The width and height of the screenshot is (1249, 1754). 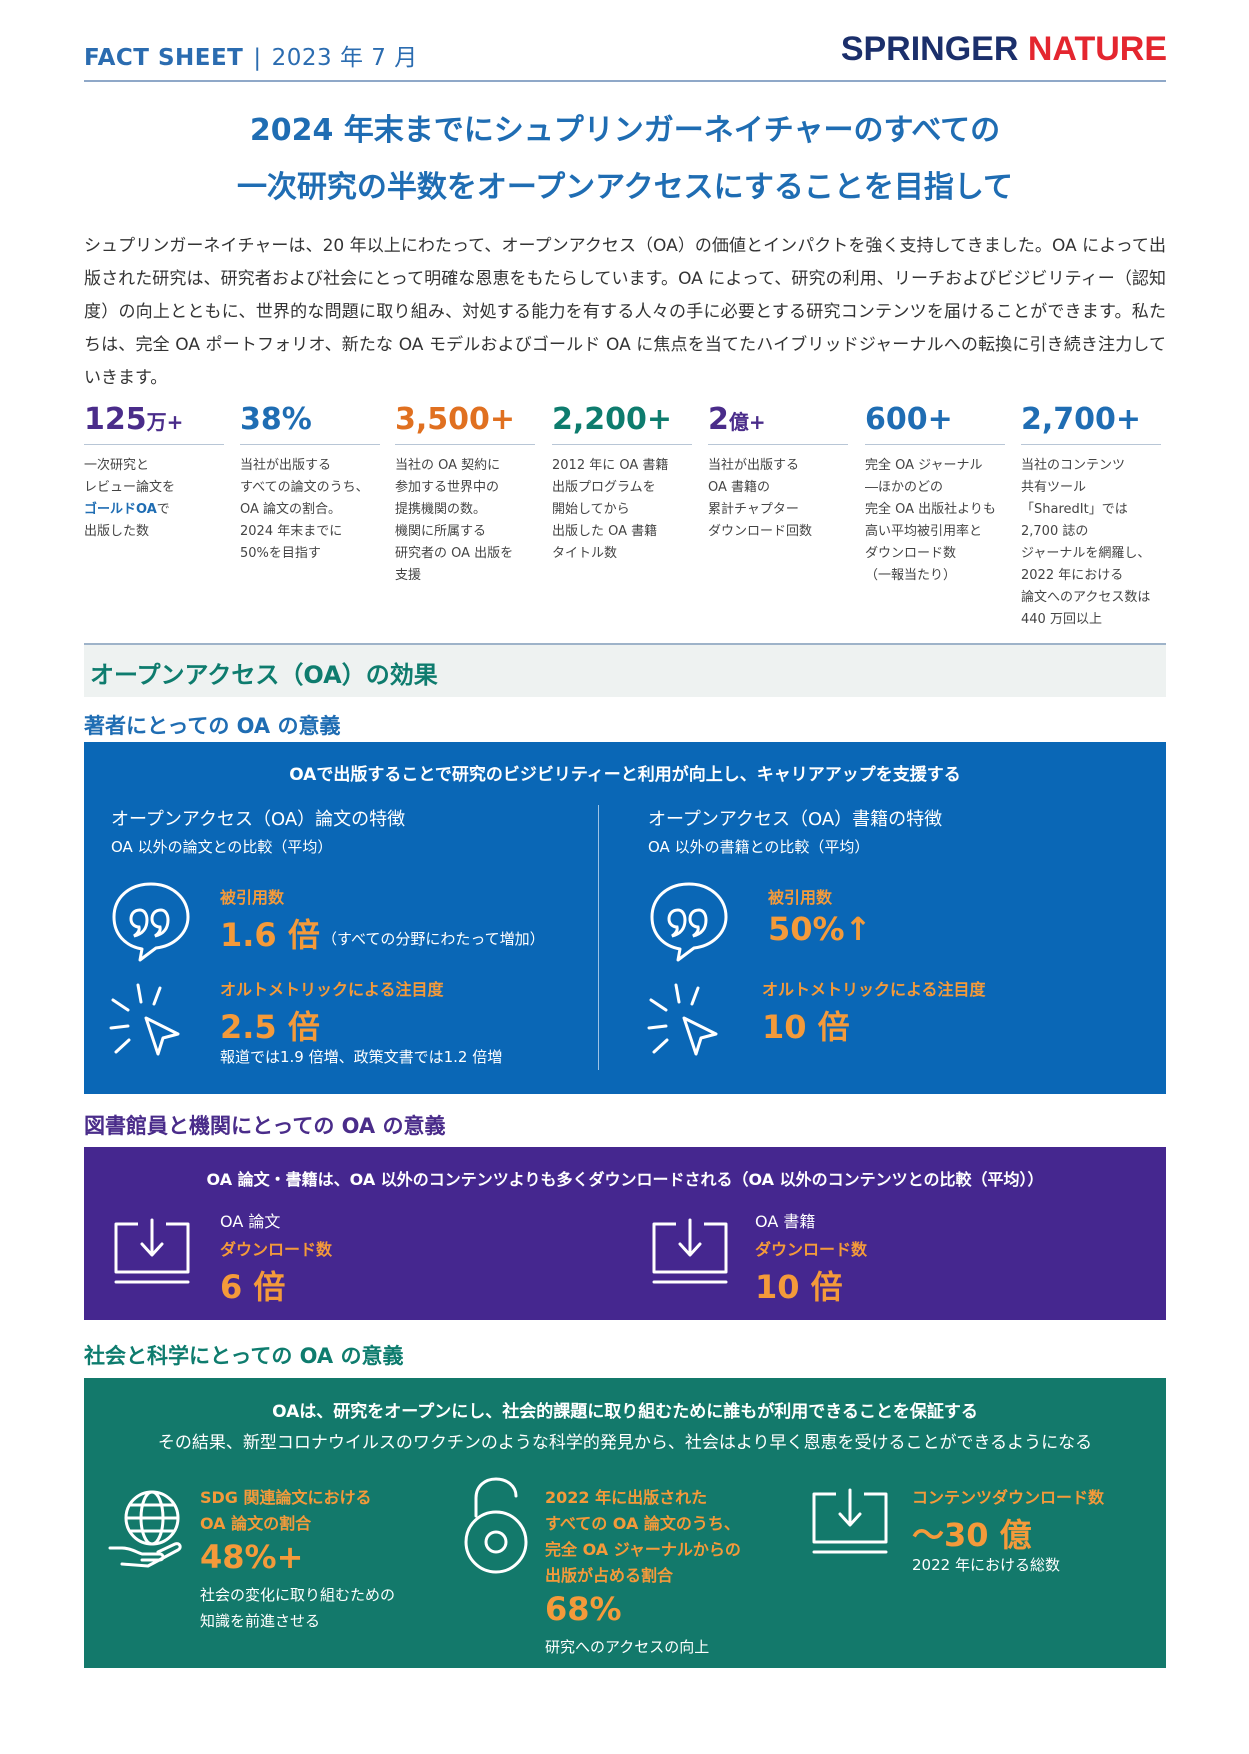 What do you see at coordinates (115, 419) in the screenshot?
I see `stat-number-value: 125` at bounding box center [115, 419].